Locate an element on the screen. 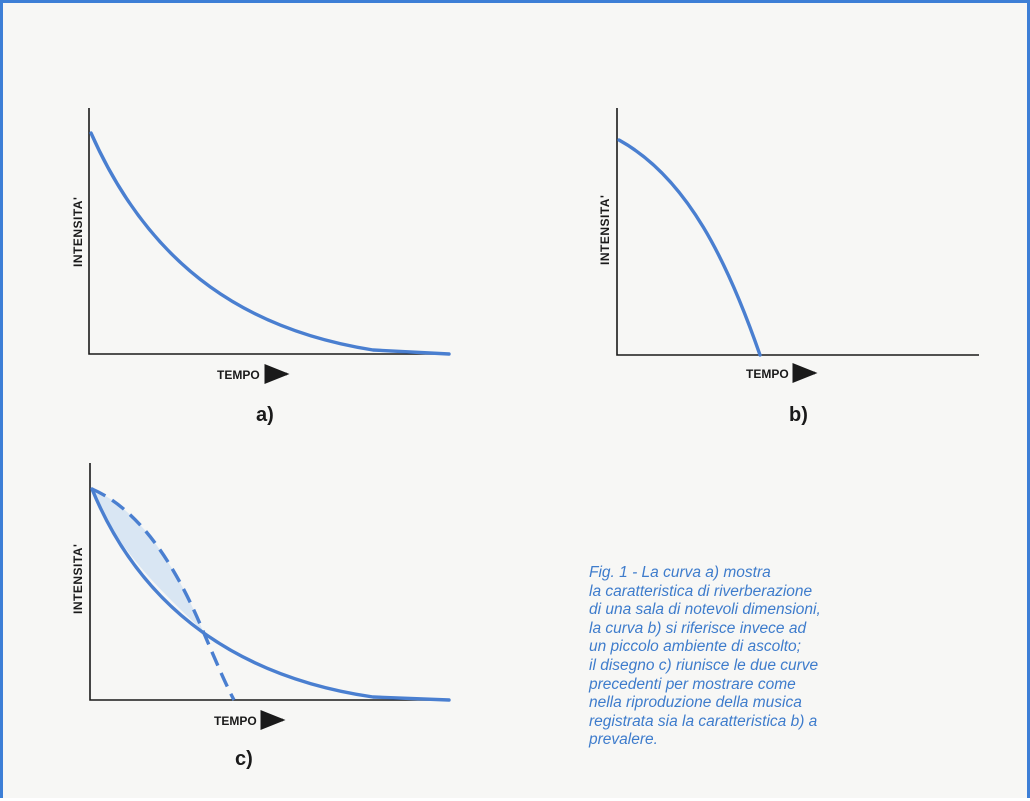  panel-c-curve-a is located at coordinates (270, 594).